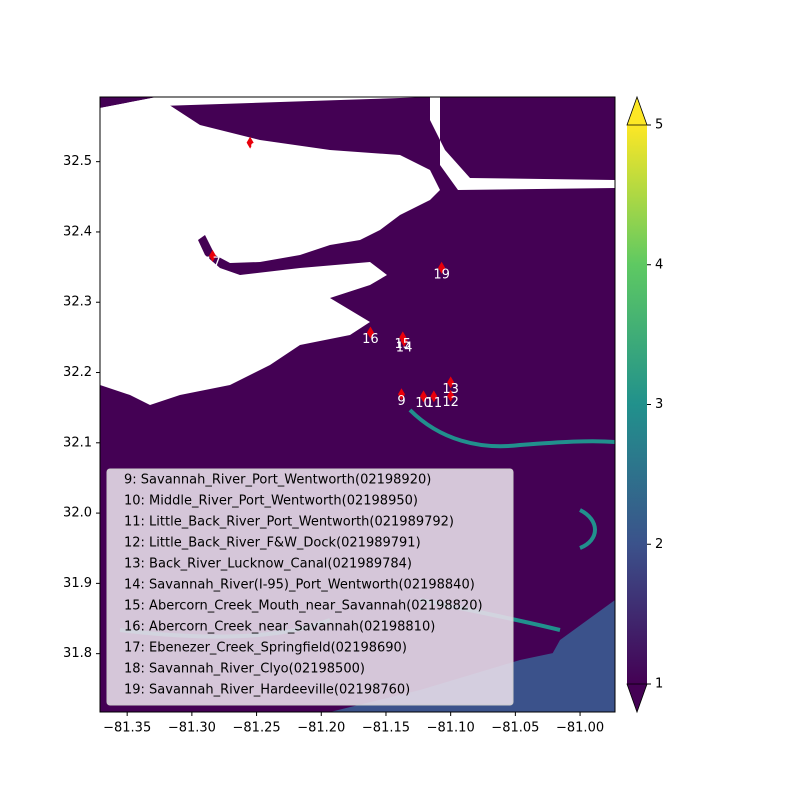  I want to click on field-high, so click(472, 656).